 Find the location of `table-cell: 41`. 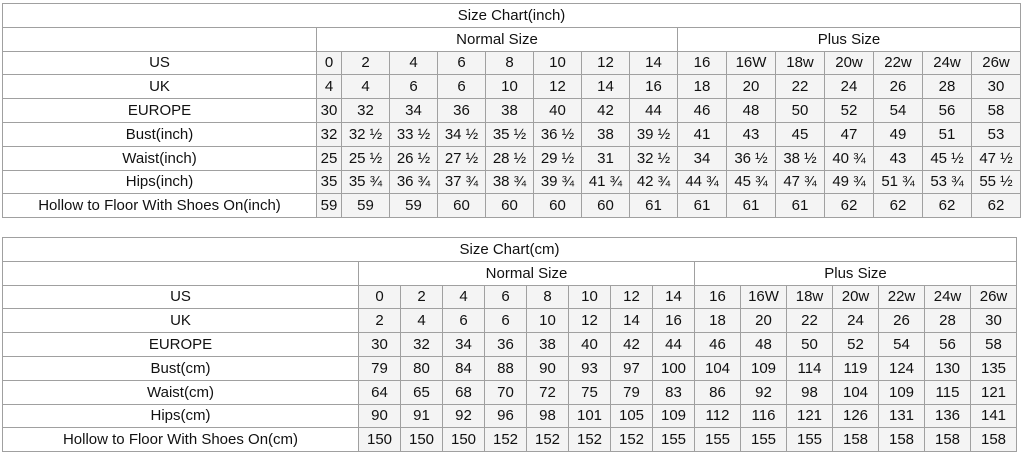

table-cell: 41 is located at coordinates (702, 134).